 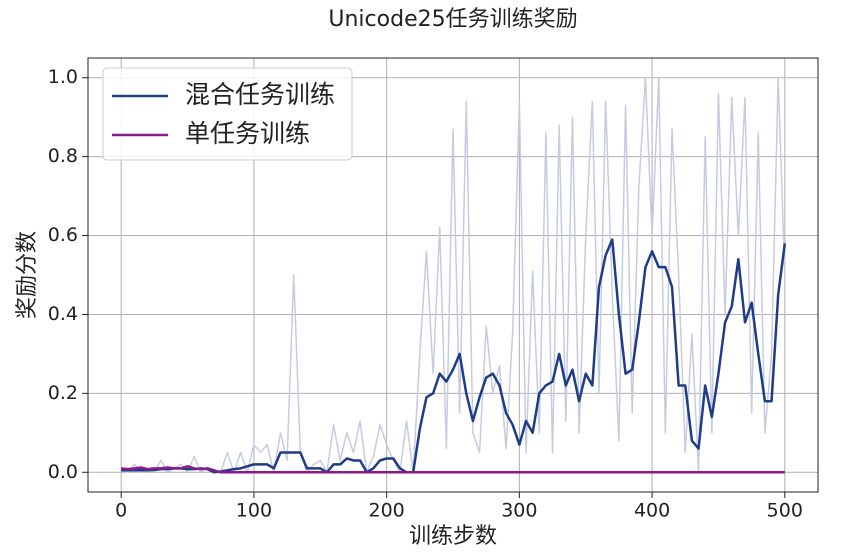 I want to click on y-tick-label: 0.6, so click(x=63, y=235).